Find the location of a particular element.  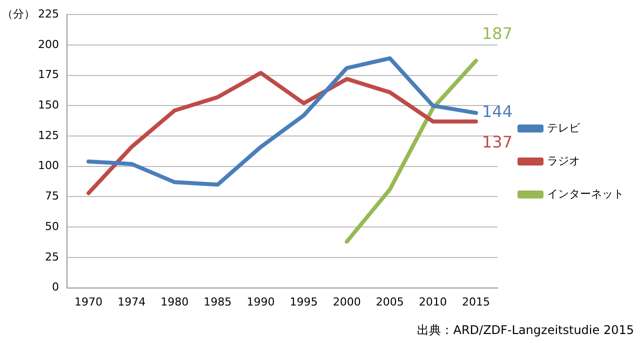

y-axis-title: （分） is located at coordinates (18, 13).